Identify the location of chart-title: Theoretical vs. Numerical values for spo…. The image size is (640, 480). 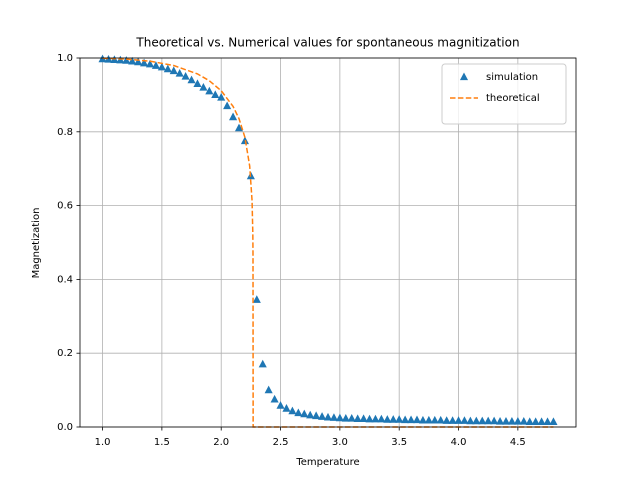
(327, 43).